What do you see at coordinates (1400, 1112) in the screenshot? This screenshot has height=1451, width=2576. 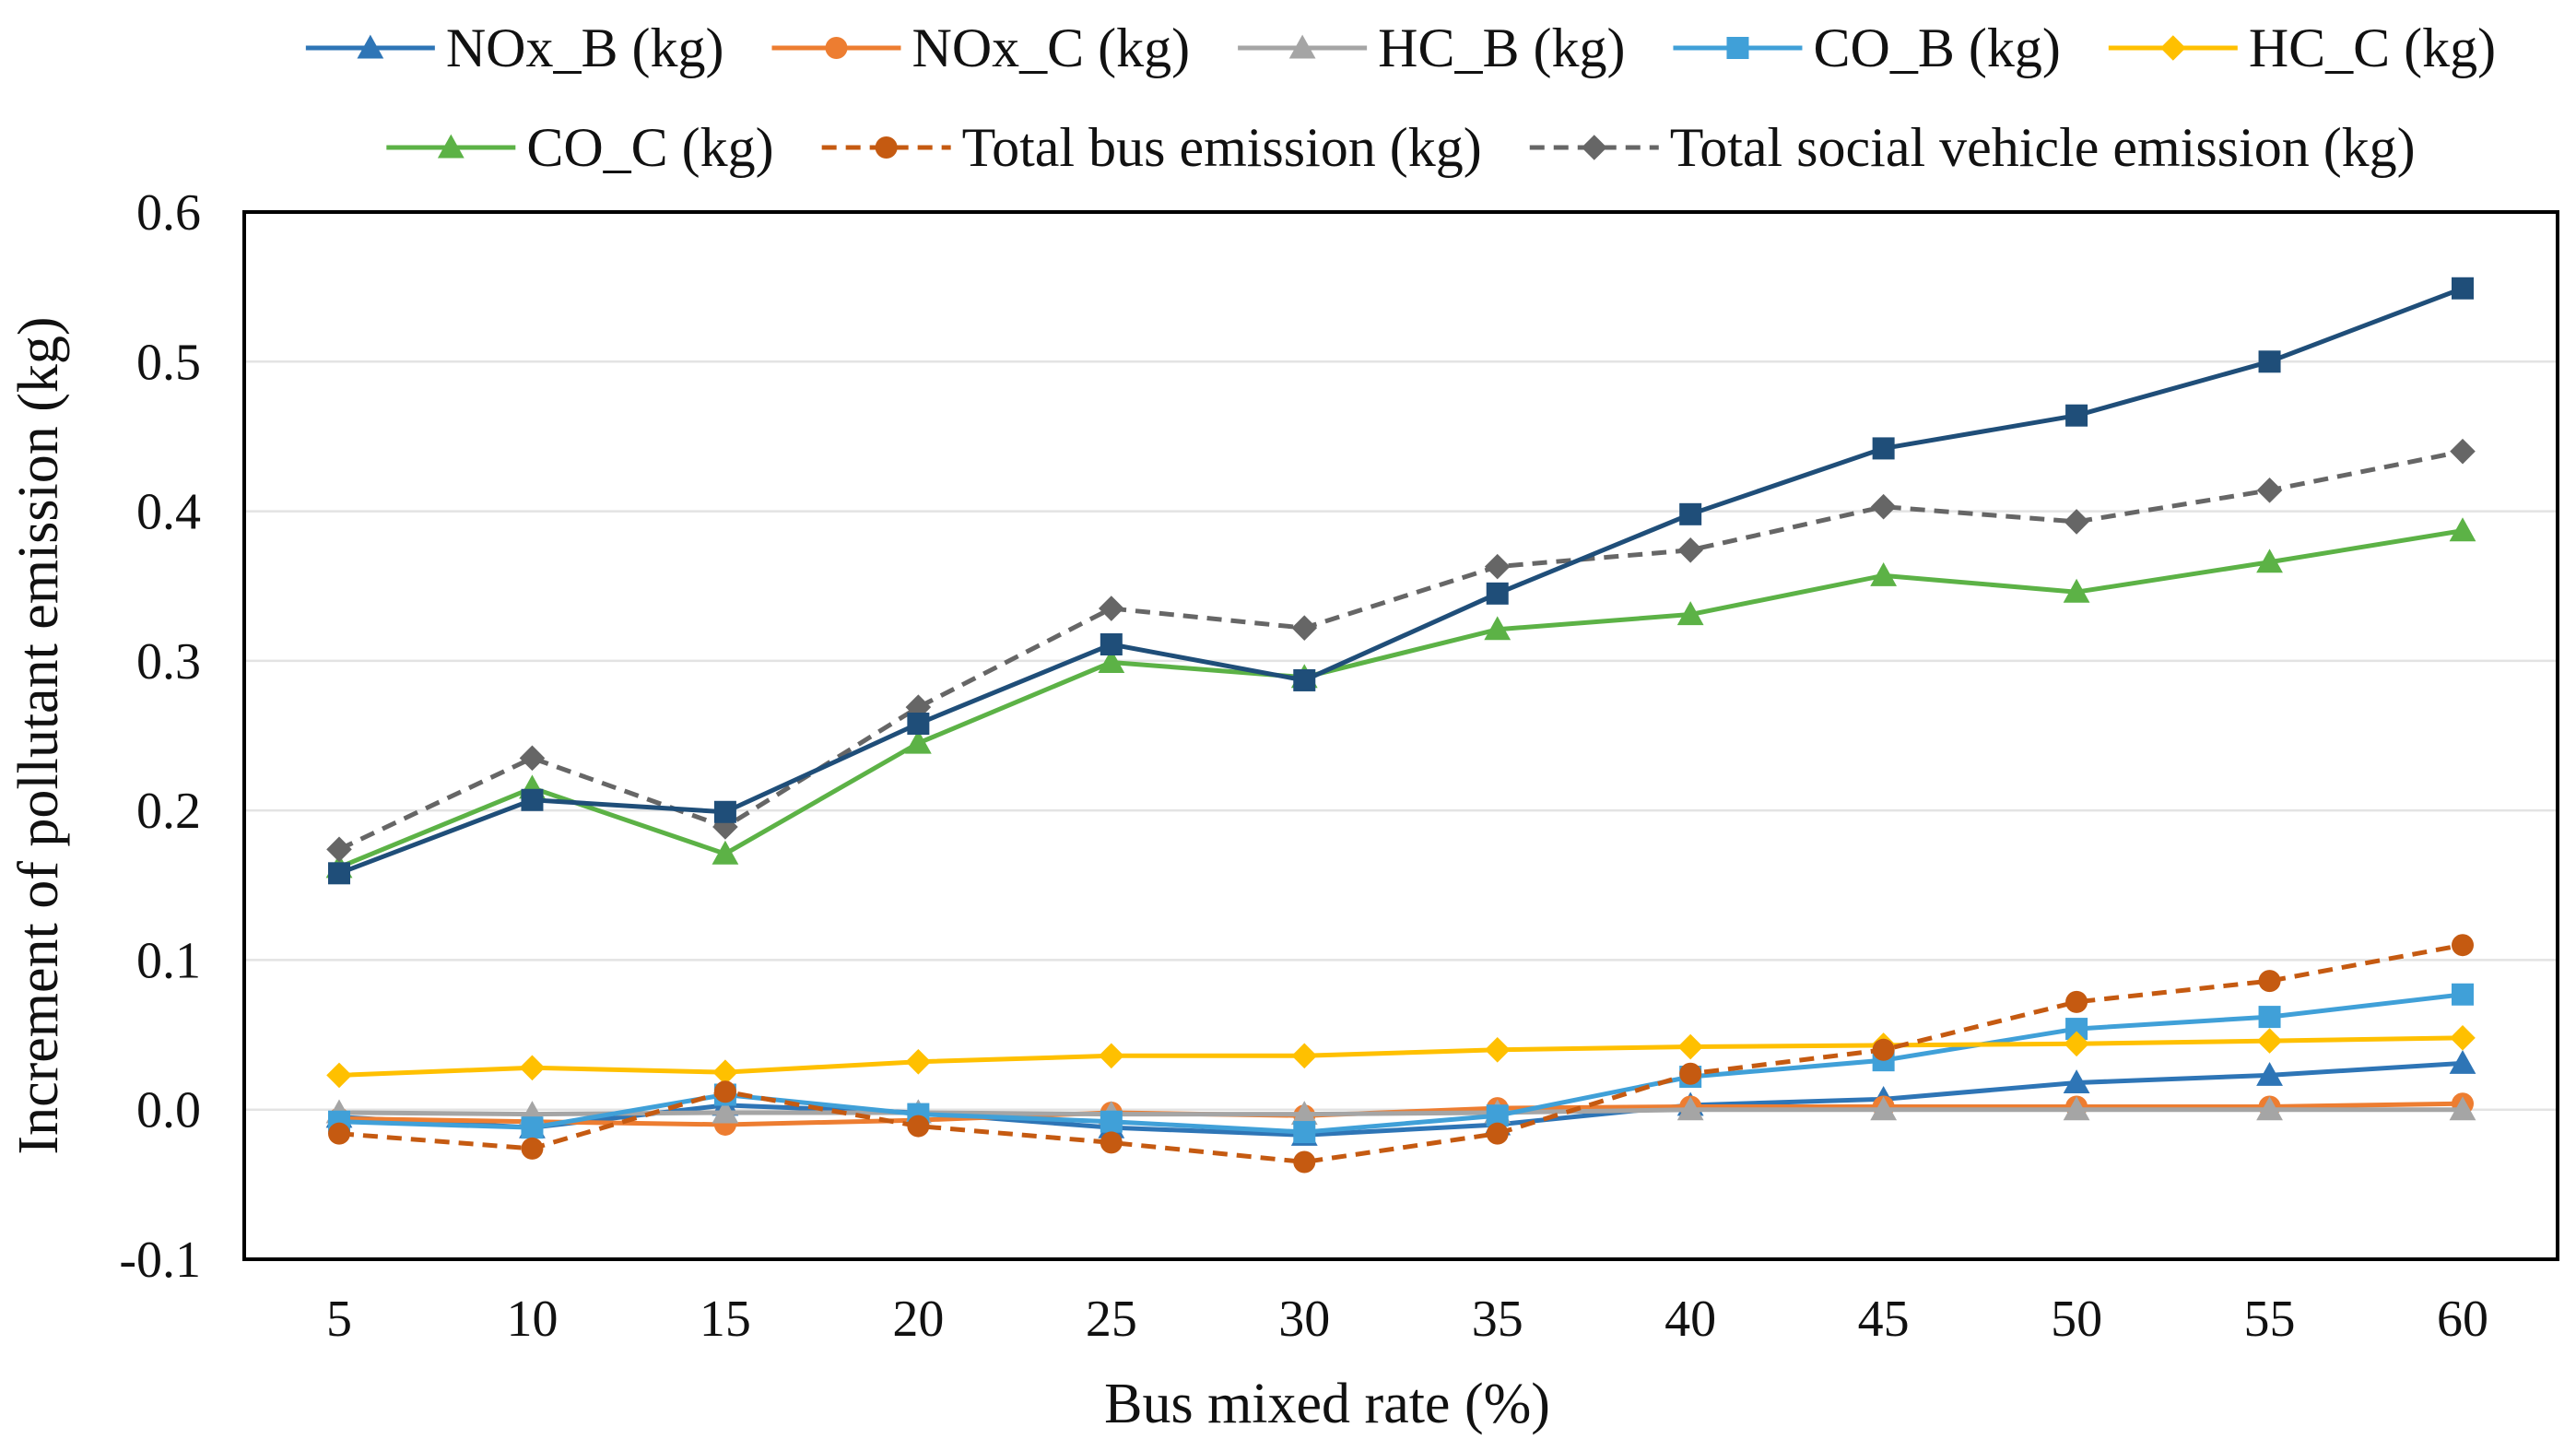 I see `series-line` at bounding box center [1400, 1112].